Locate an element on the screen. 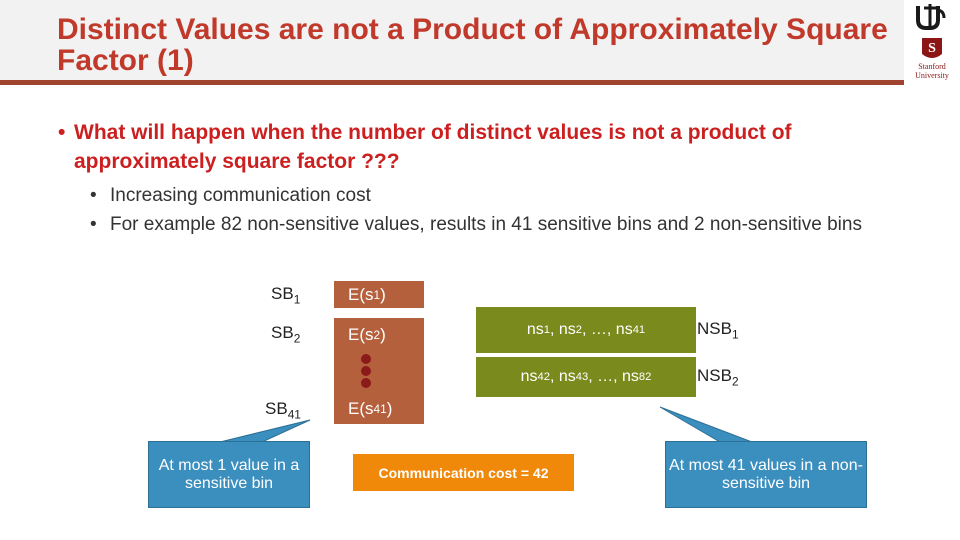 This screenshot has height=540, width=960. nsb-label-1: NSB1 is located at coordinates (718, 330).